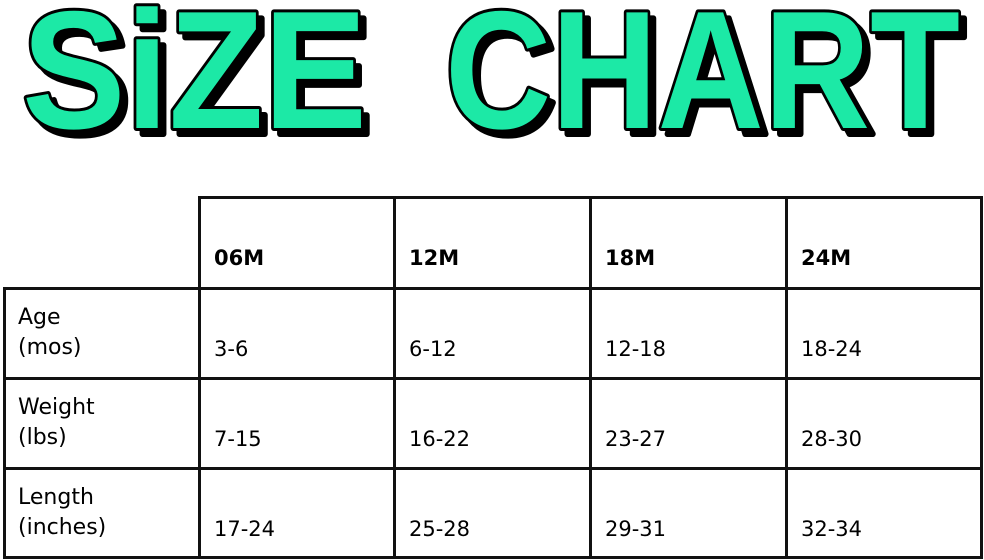 The width and height of the screenshot is (984, 560). Describe the element at coordinates (231, 349) in the screenshot. I see `table-cell: 3-6` at that location.